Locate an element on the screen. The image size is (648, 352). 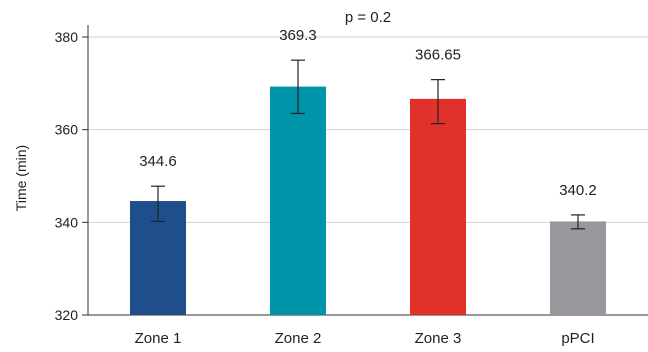
y-axis-title: Time (min) is located at coordinates (21, 178).